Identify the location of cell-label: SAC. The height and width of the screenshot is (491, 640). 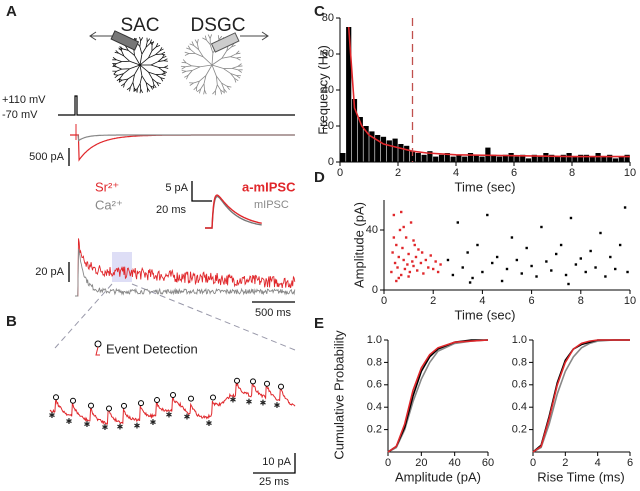
(139, 25).